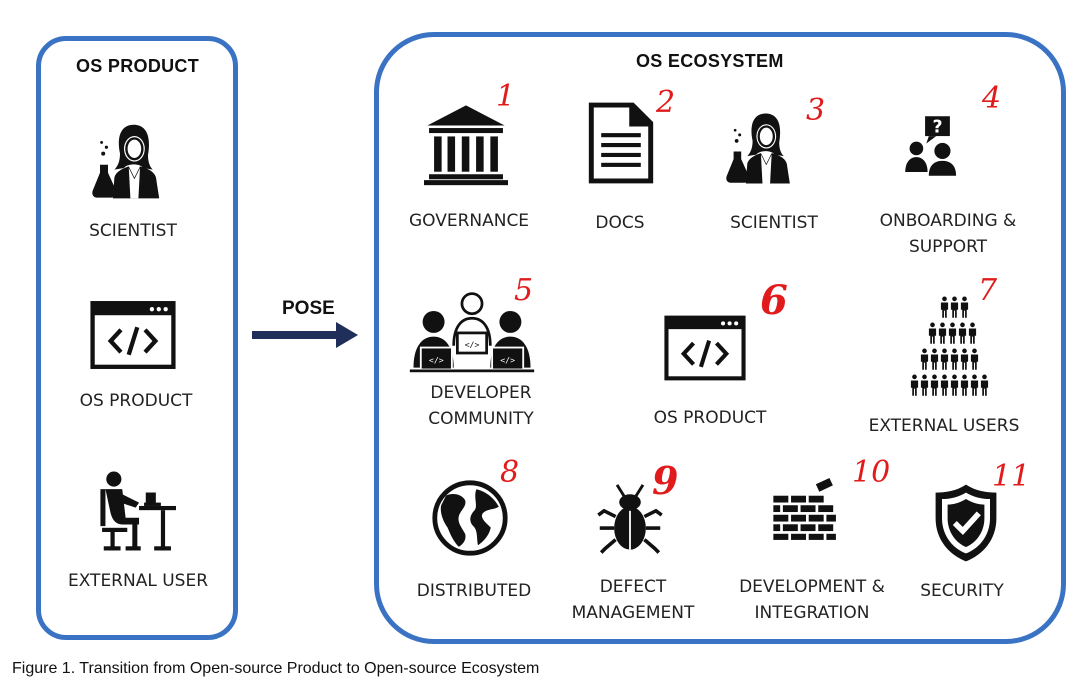 The width and height of the screenshot is (1087, 690). What do you see at coordinates (133, 231) in the screenshot?
I see `left-label-scientist: SCIENTIST` at bounding box center [133, 231].